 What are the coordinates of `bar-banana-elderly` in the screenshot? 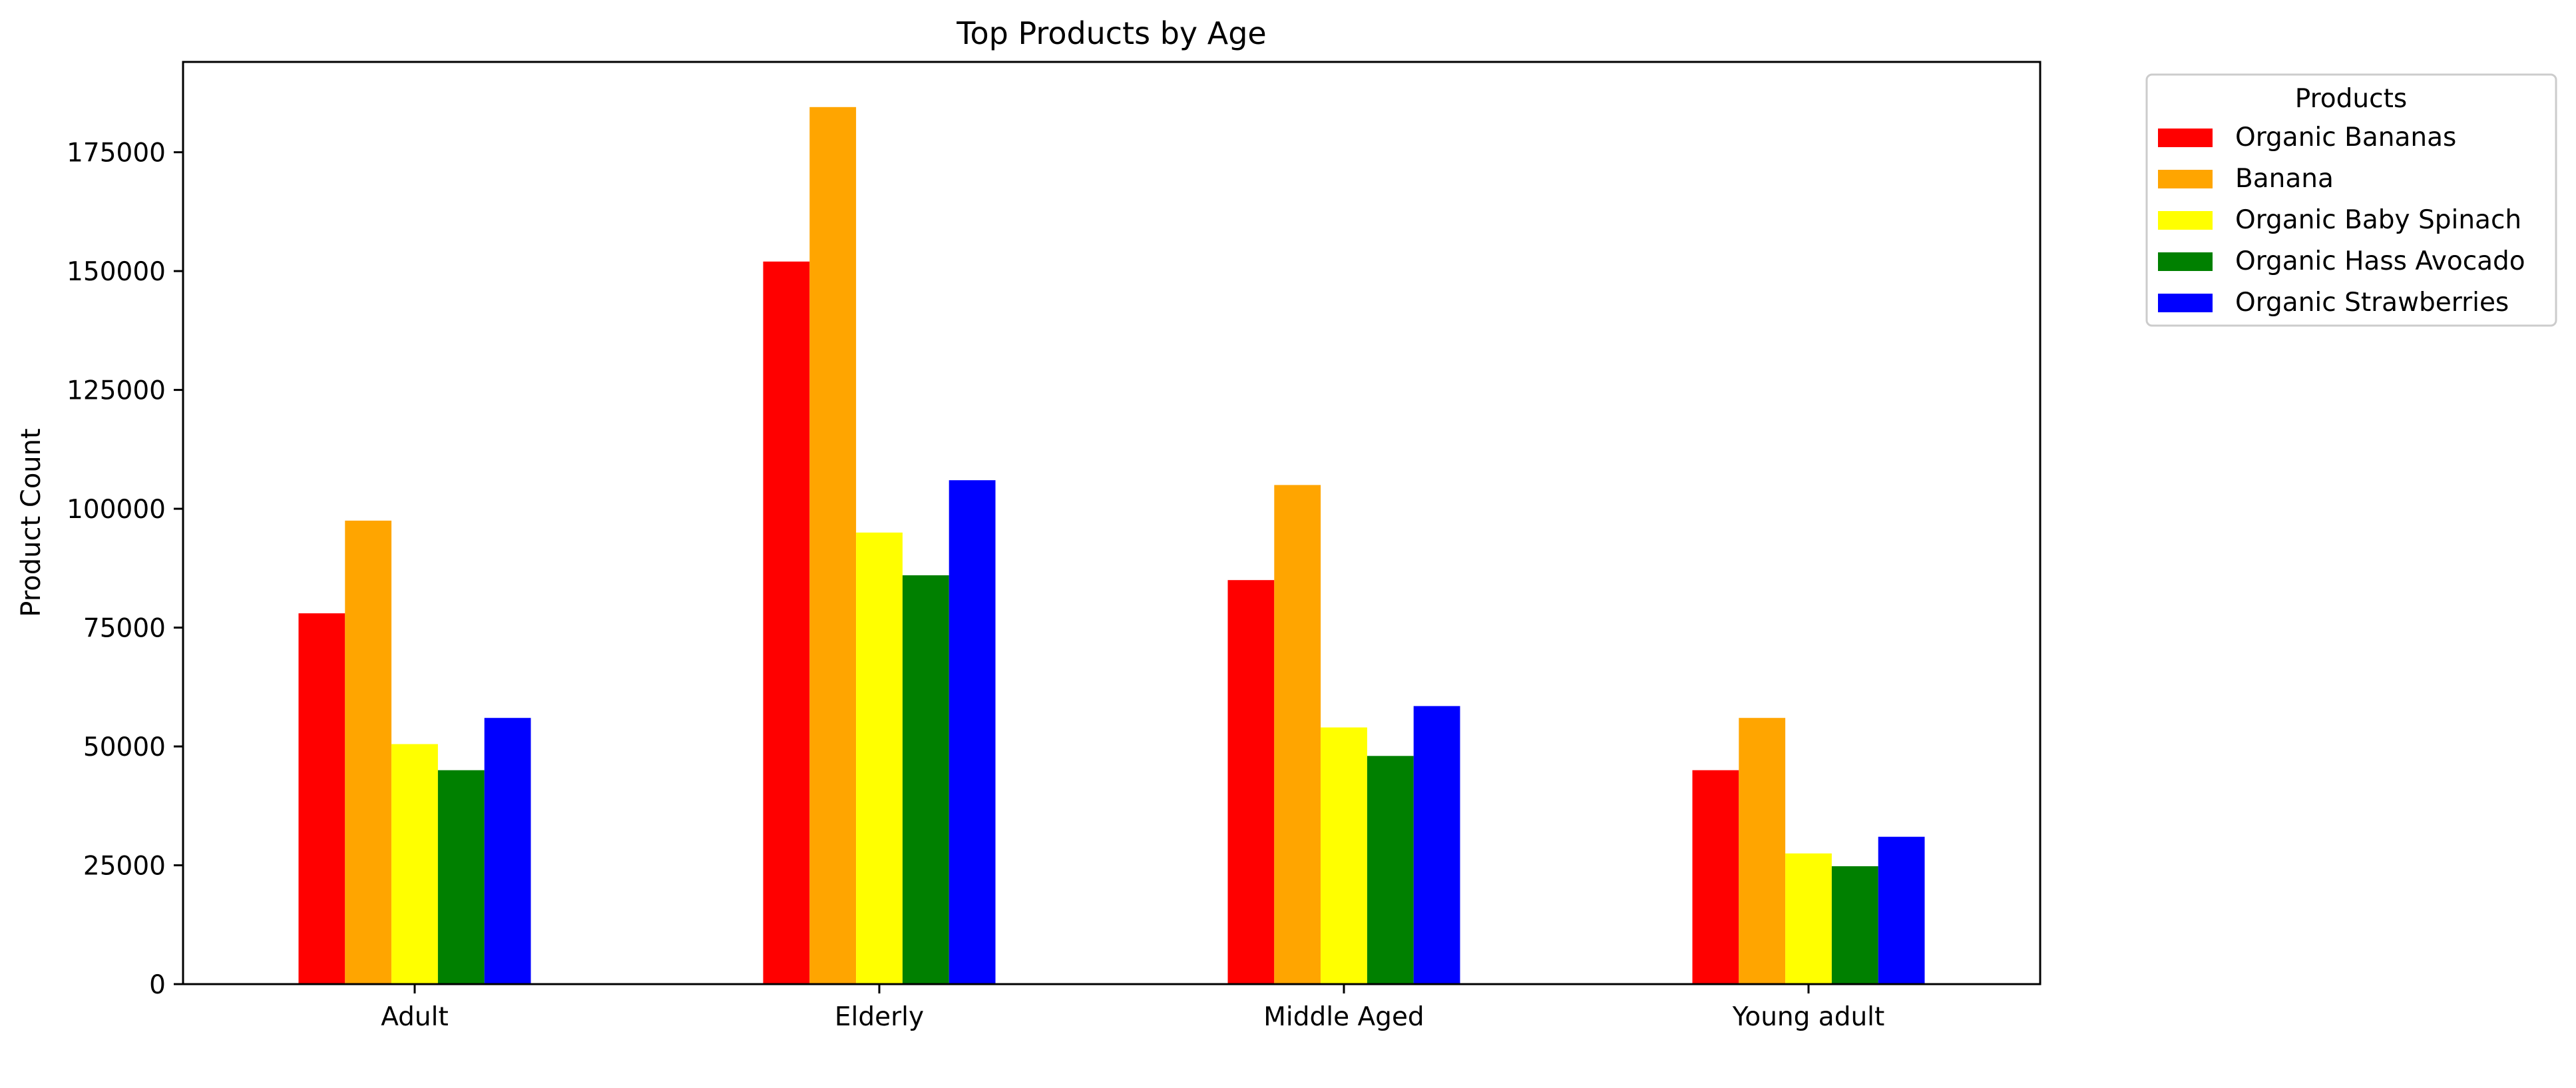 It's located at (833, 545).